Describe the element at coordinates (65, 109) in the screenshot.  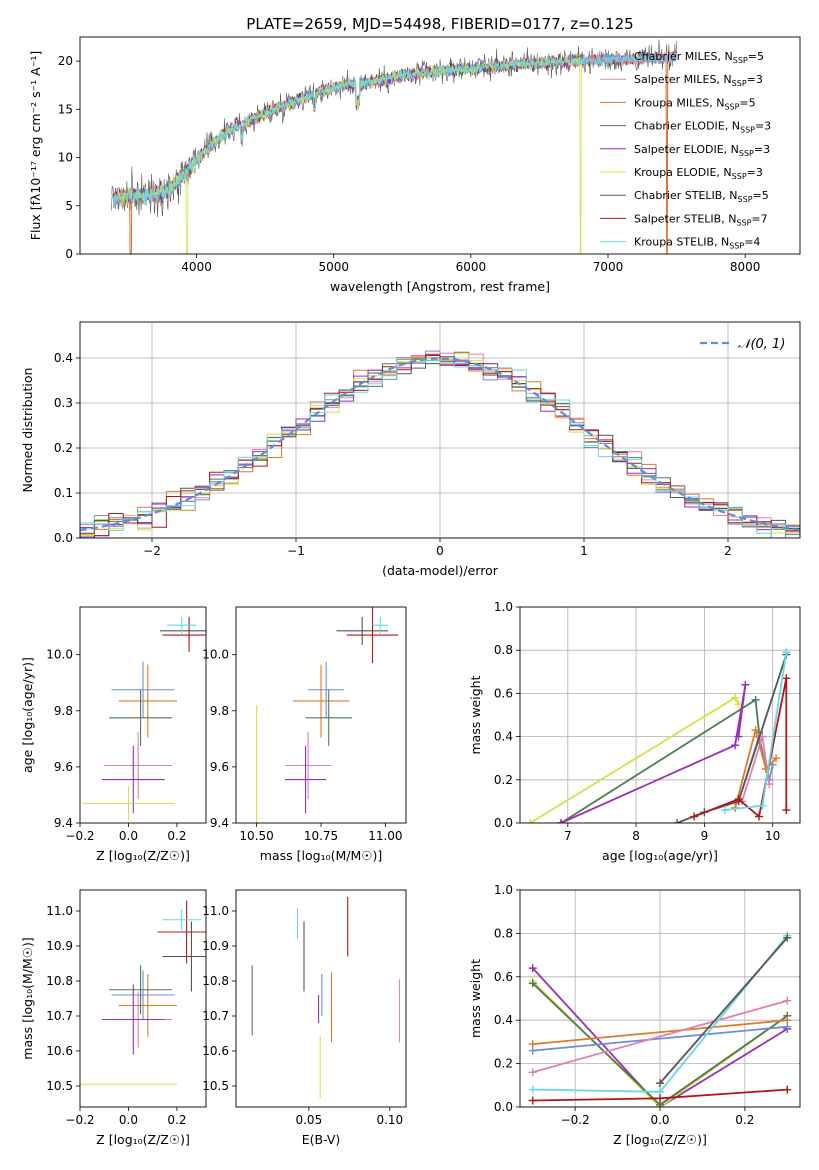
I see `spectrum-ytick-label: 15` at that location.